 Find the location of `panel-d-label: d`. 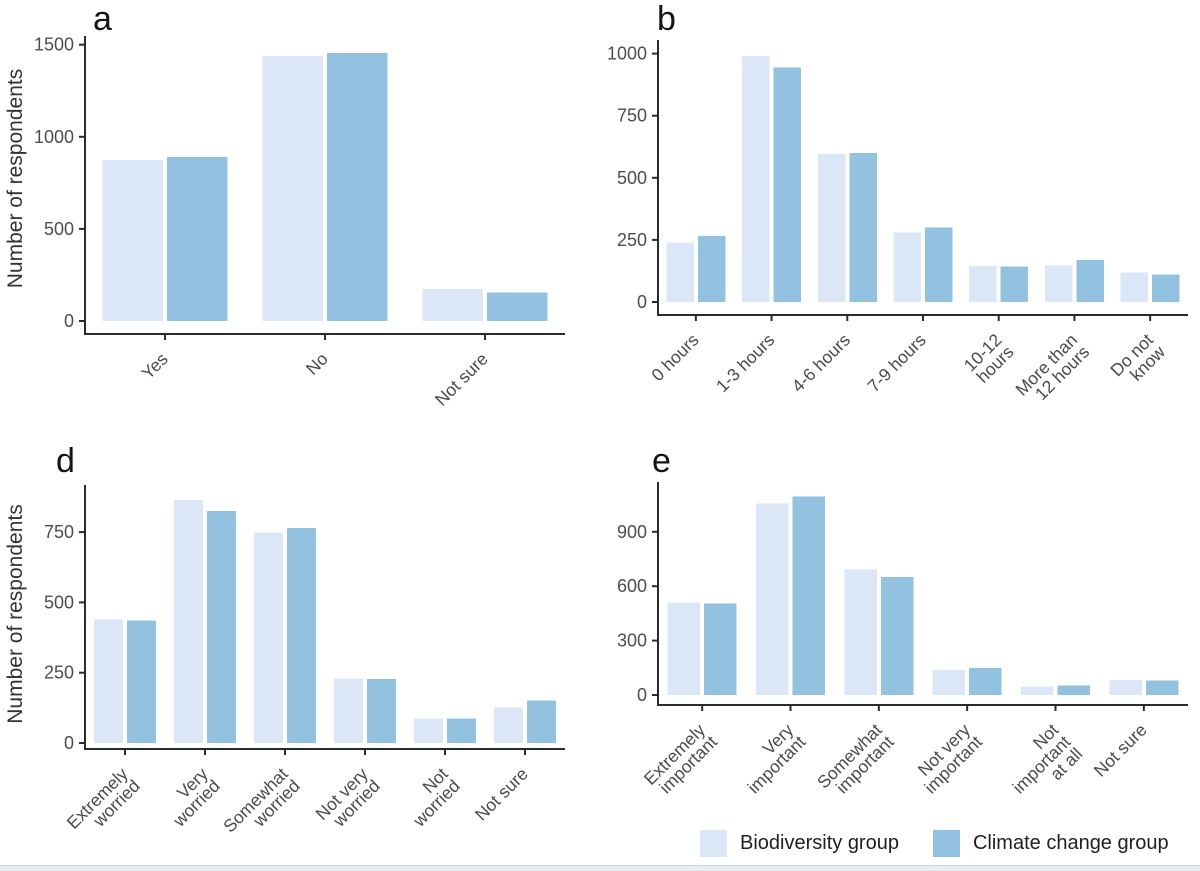

panel-d-label: d is located at coordinates (65, 461).